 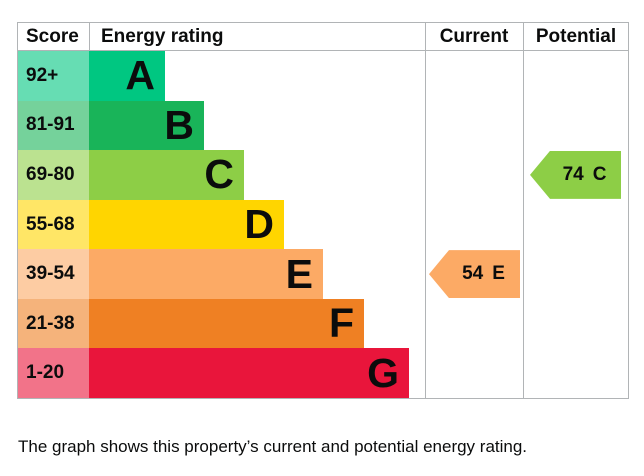 I want to click on current-rating-value: 54, so click(x=473, y=274).